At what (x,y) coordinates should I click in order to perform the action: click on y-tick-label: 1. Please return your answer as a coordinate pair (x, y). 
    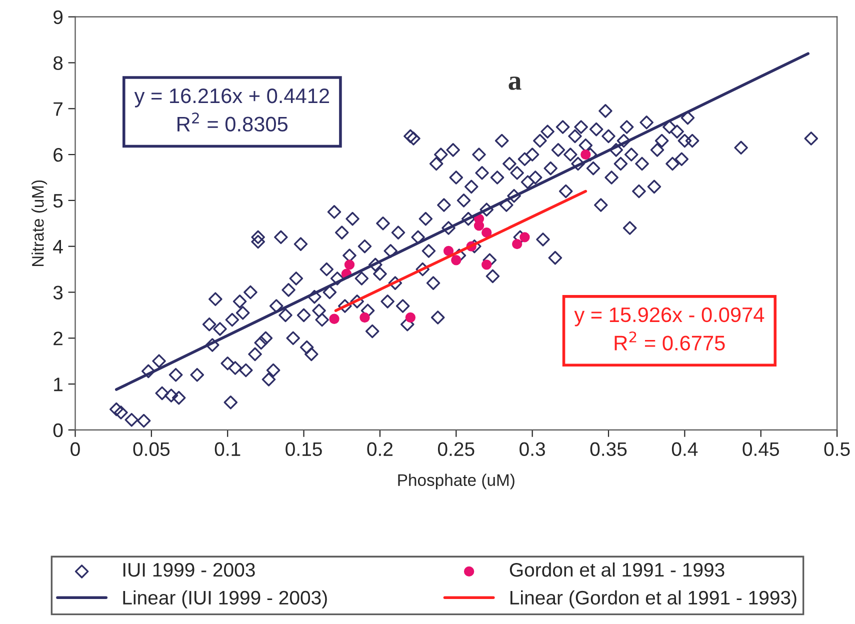
    Looking at the image, I should click on (58, 385).